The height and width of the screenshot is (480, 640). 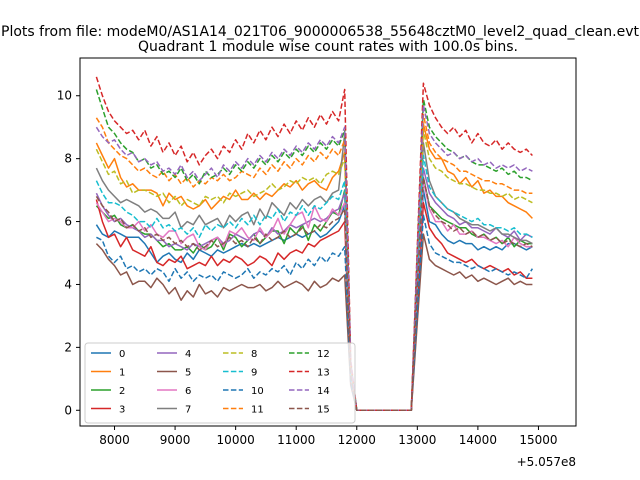 I want to click on y-tick-label: 4, so click(x=68, y=284).